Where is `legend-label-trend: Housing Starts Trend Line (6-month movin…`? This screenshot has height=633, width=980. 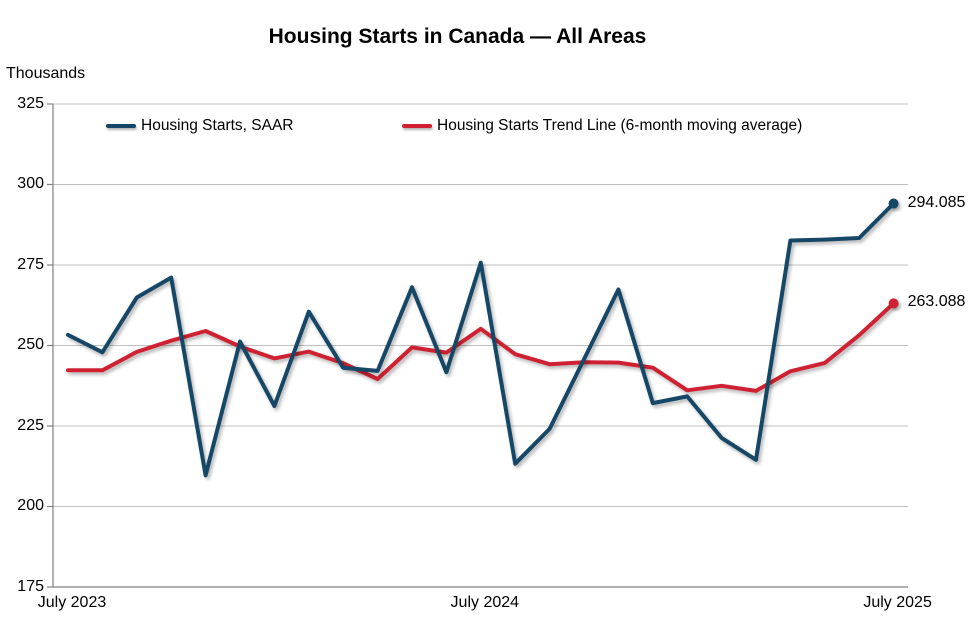 legend-label-trend: Housing Starts Trend Line (6-month movin… is located at coordinates (620, 125).